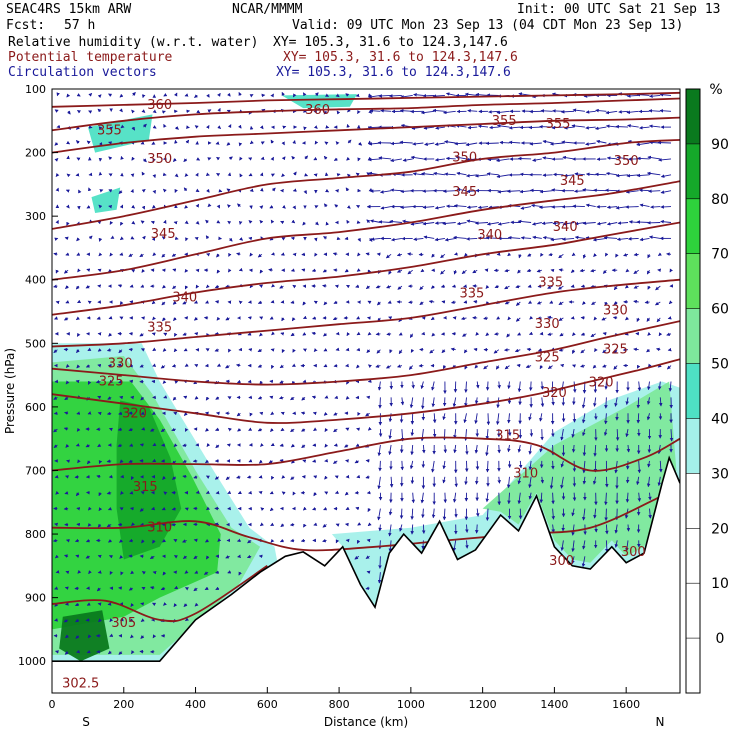  What do you see at coordinates (145, 487) in the screenshot?
I see `theta-label-26: 315` at bounding box center [145, 487].